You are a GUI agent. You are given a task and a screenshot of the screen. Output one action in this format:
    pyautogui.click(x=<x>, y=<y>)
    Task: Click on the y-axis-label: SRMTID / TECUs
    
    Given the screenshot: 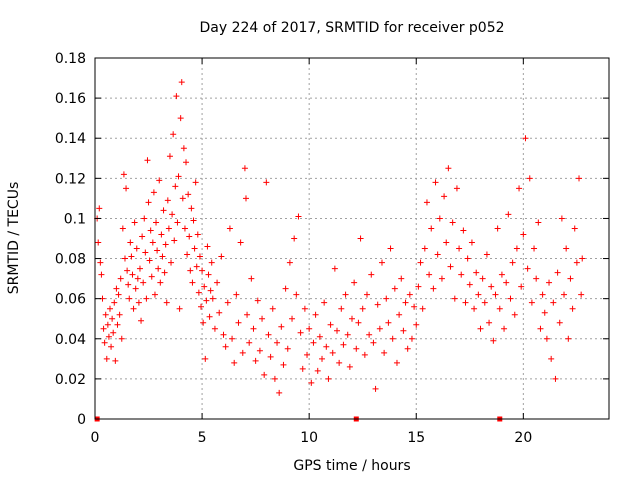 What is the action you would take?
    pyautogui.click(x=14, y=238)
    